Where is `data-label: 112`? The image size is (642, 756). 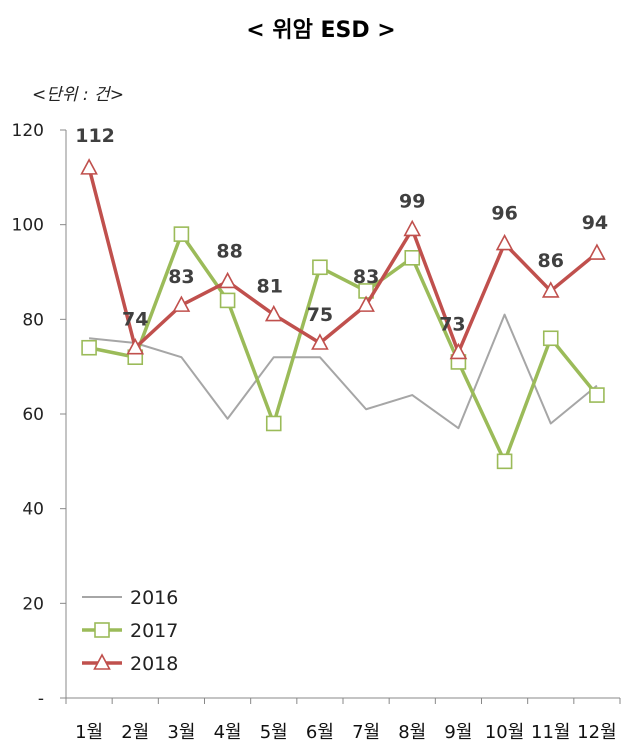 data-label: 112 is located at coordinates (95, 136).